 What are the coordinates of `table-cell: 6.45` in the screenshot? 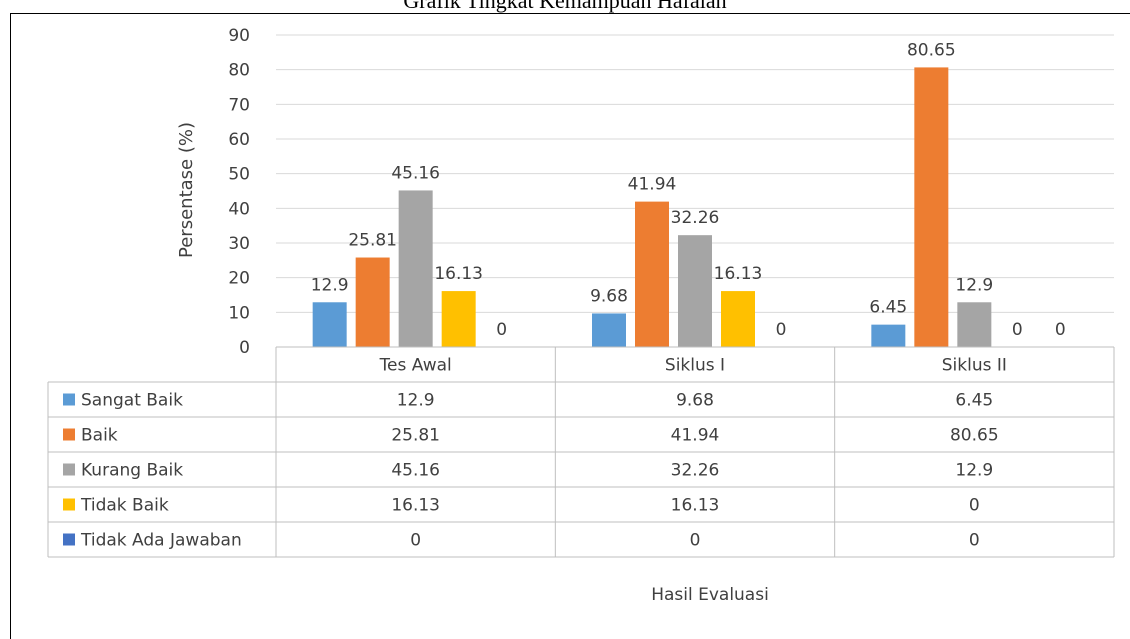 It's located at (974, 401).